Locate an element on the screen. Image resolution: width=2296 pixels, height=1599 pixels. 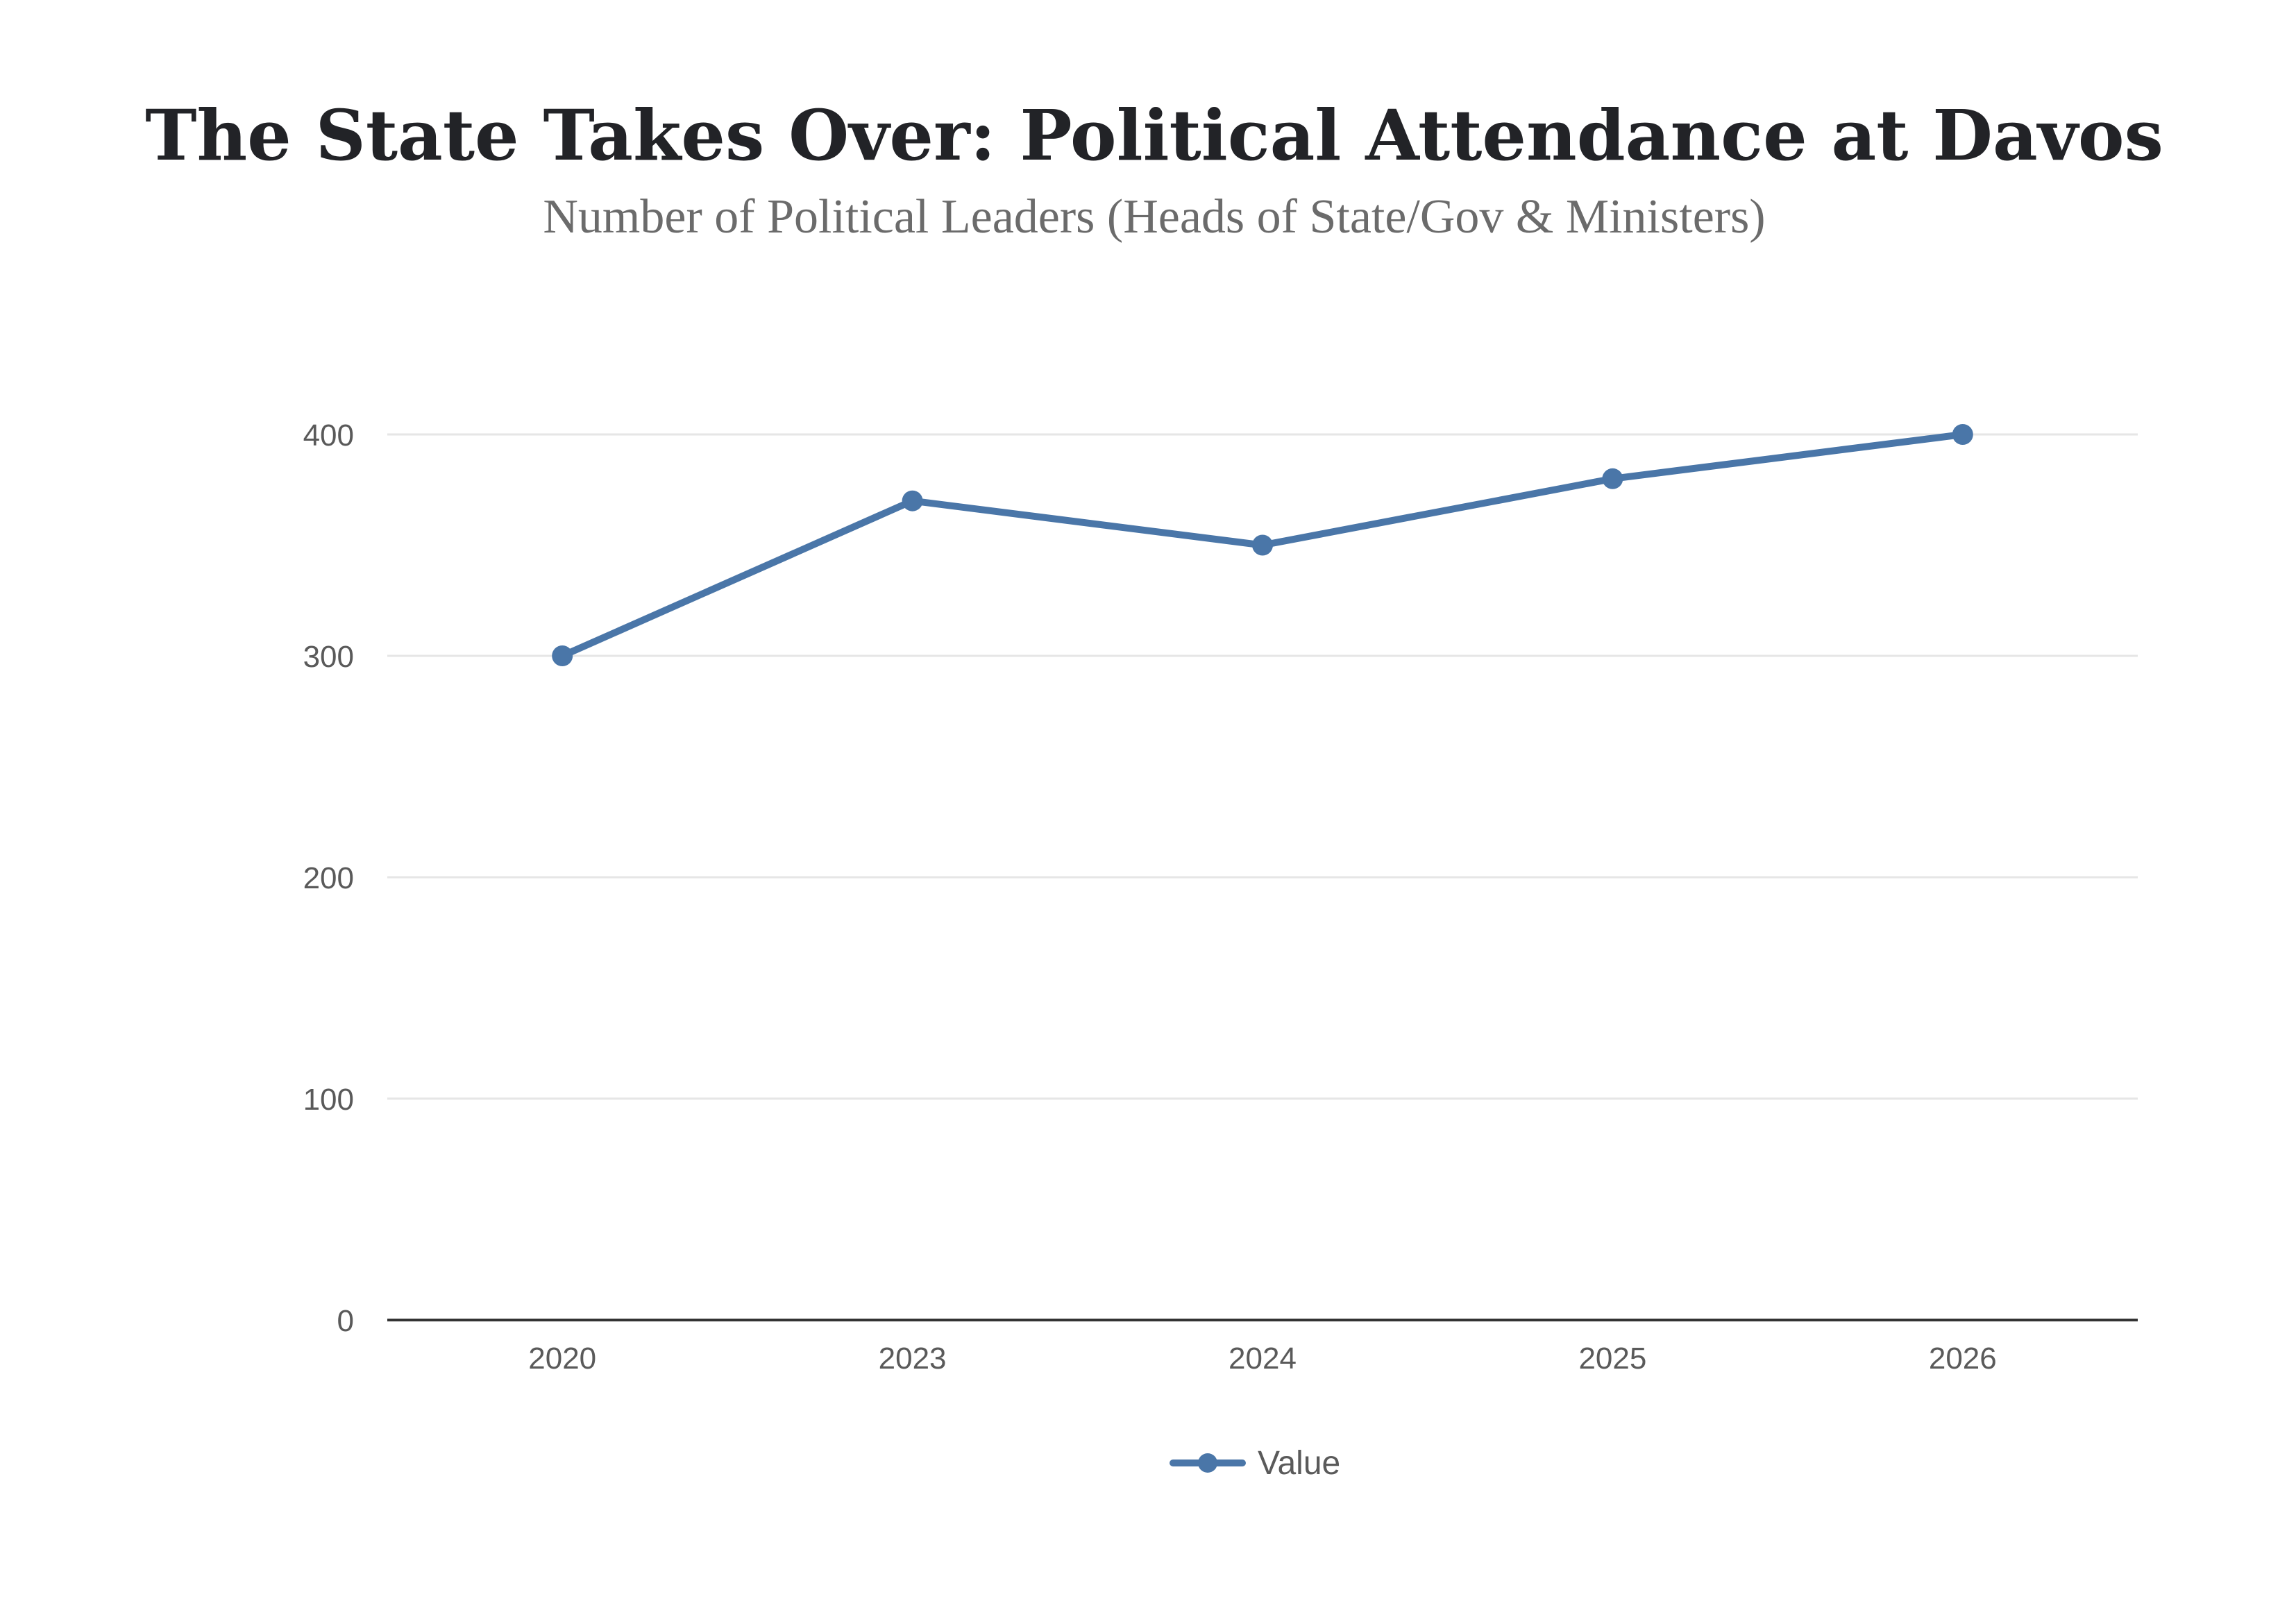
x-tick-label-2025: 2025 is located at coordinates (1612, 1359).